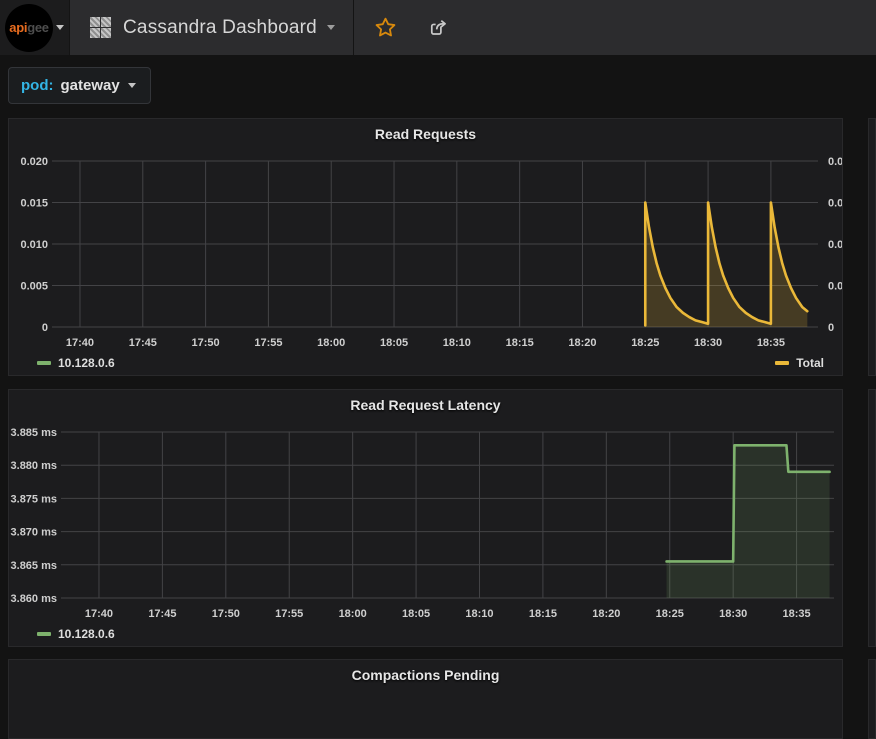  Describe the element at coordinates (34, 287) in the screenshot. I see `y-axis-tick-label: 0.005` at that location.